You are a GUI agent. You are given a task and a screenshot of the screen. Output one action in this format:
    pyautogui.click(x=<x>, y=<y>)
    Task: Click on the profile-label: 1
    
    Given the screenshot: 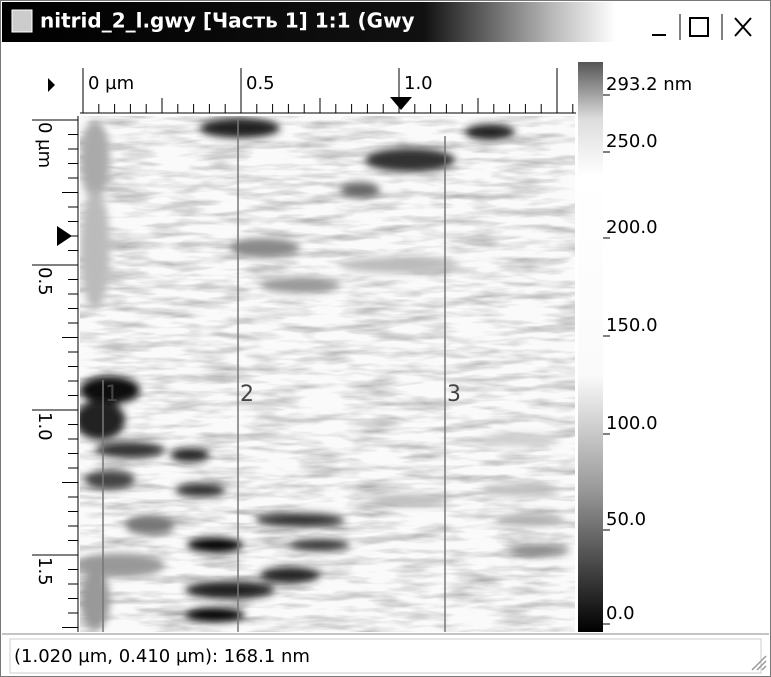 What is the action you would take?
    pyautogui.click(x=112, y=394)
    